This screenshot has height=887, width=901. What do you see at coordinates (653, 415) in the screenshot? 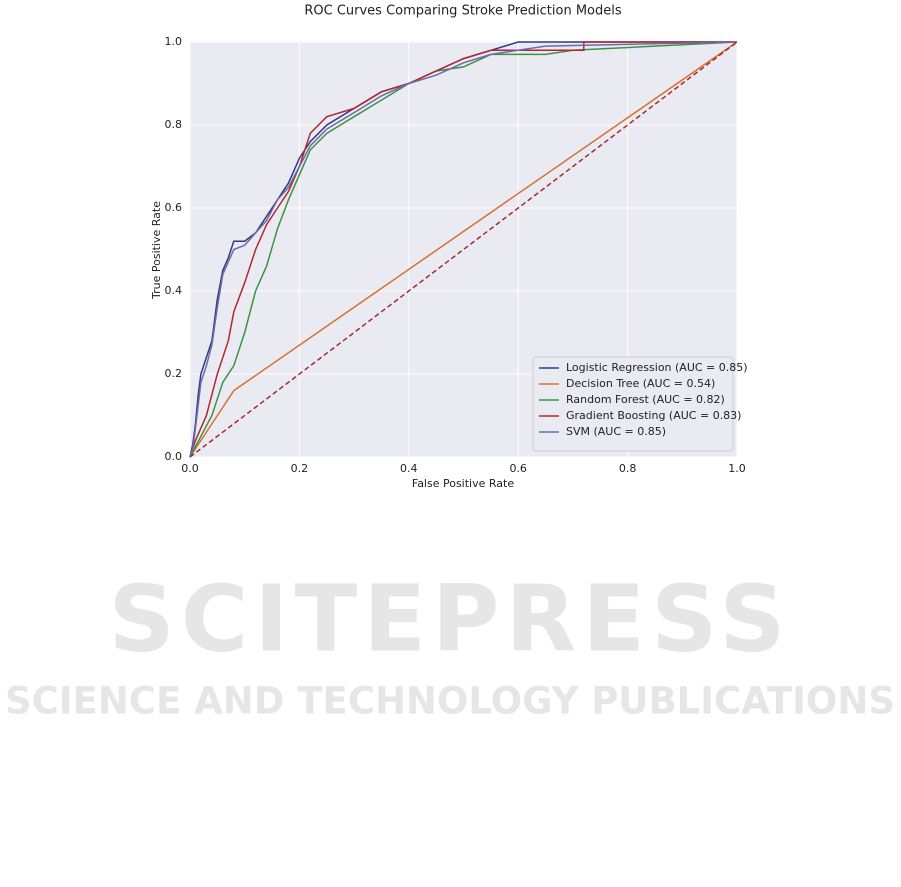
I see `legend-label: Gradient Boosting (AUC = 0.83)` at bounding box center [653, 415].